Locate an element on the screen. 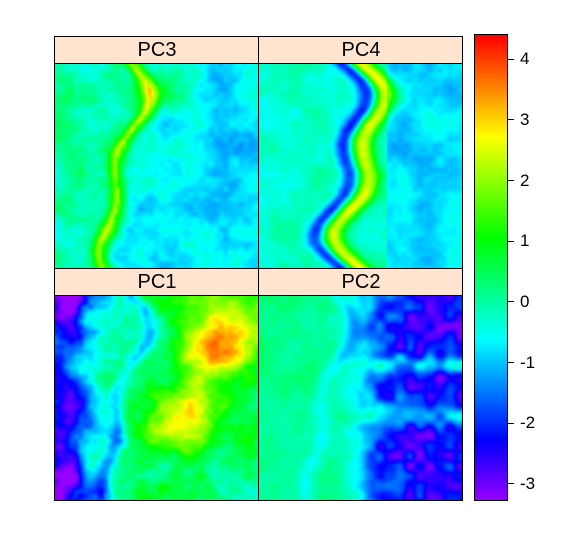 This screenshot has width=587, height=537. colorbar-gradient is located at coordinates (491, 267).